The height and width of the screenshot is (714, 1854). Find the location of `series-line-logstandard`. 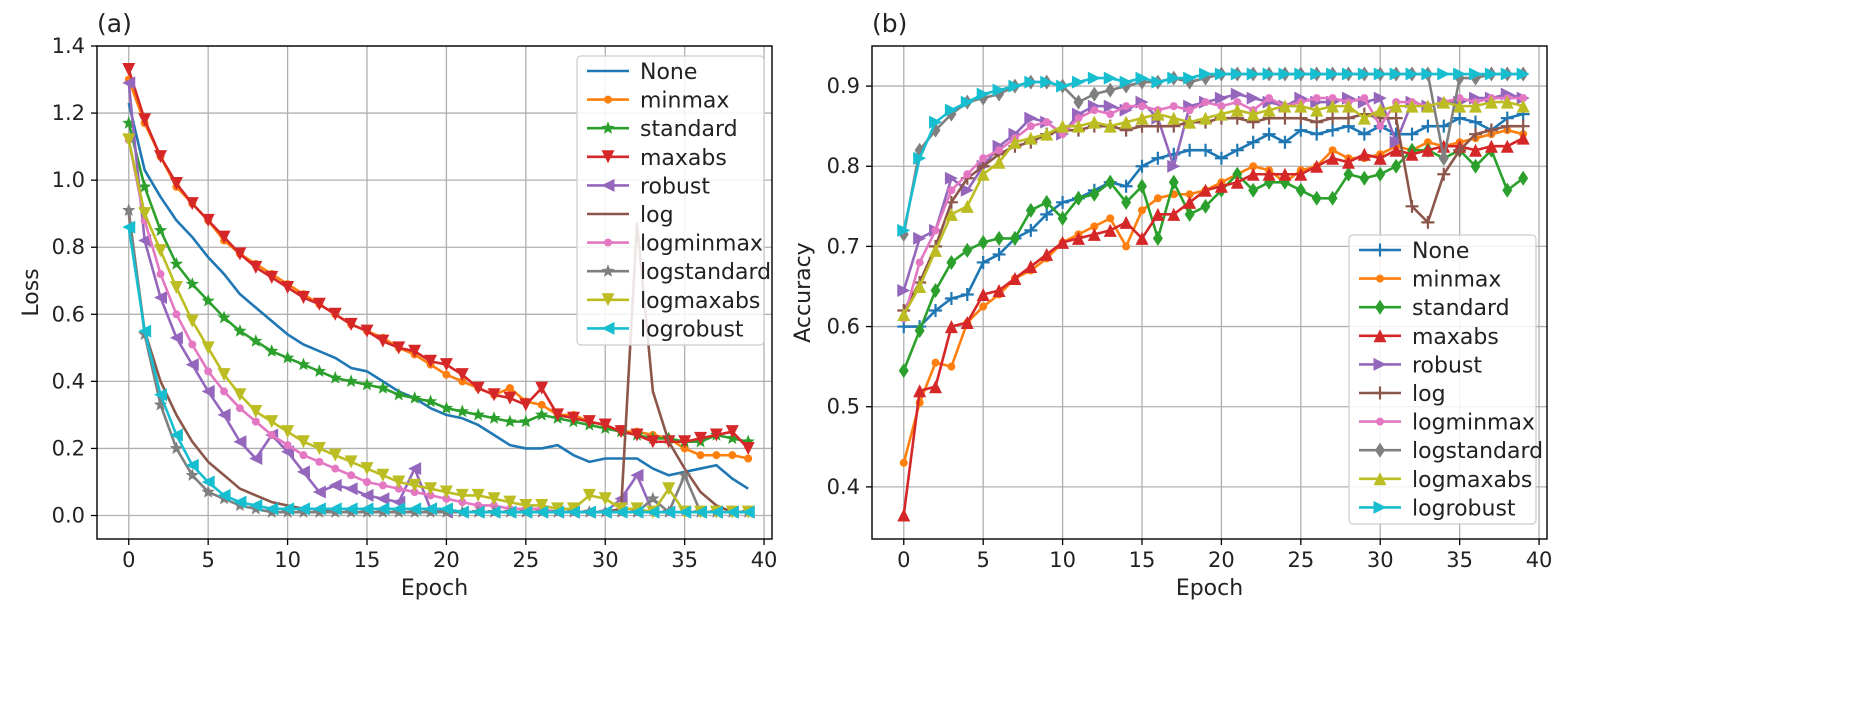

series-line-logstandard is located at coordinates (438, 362).